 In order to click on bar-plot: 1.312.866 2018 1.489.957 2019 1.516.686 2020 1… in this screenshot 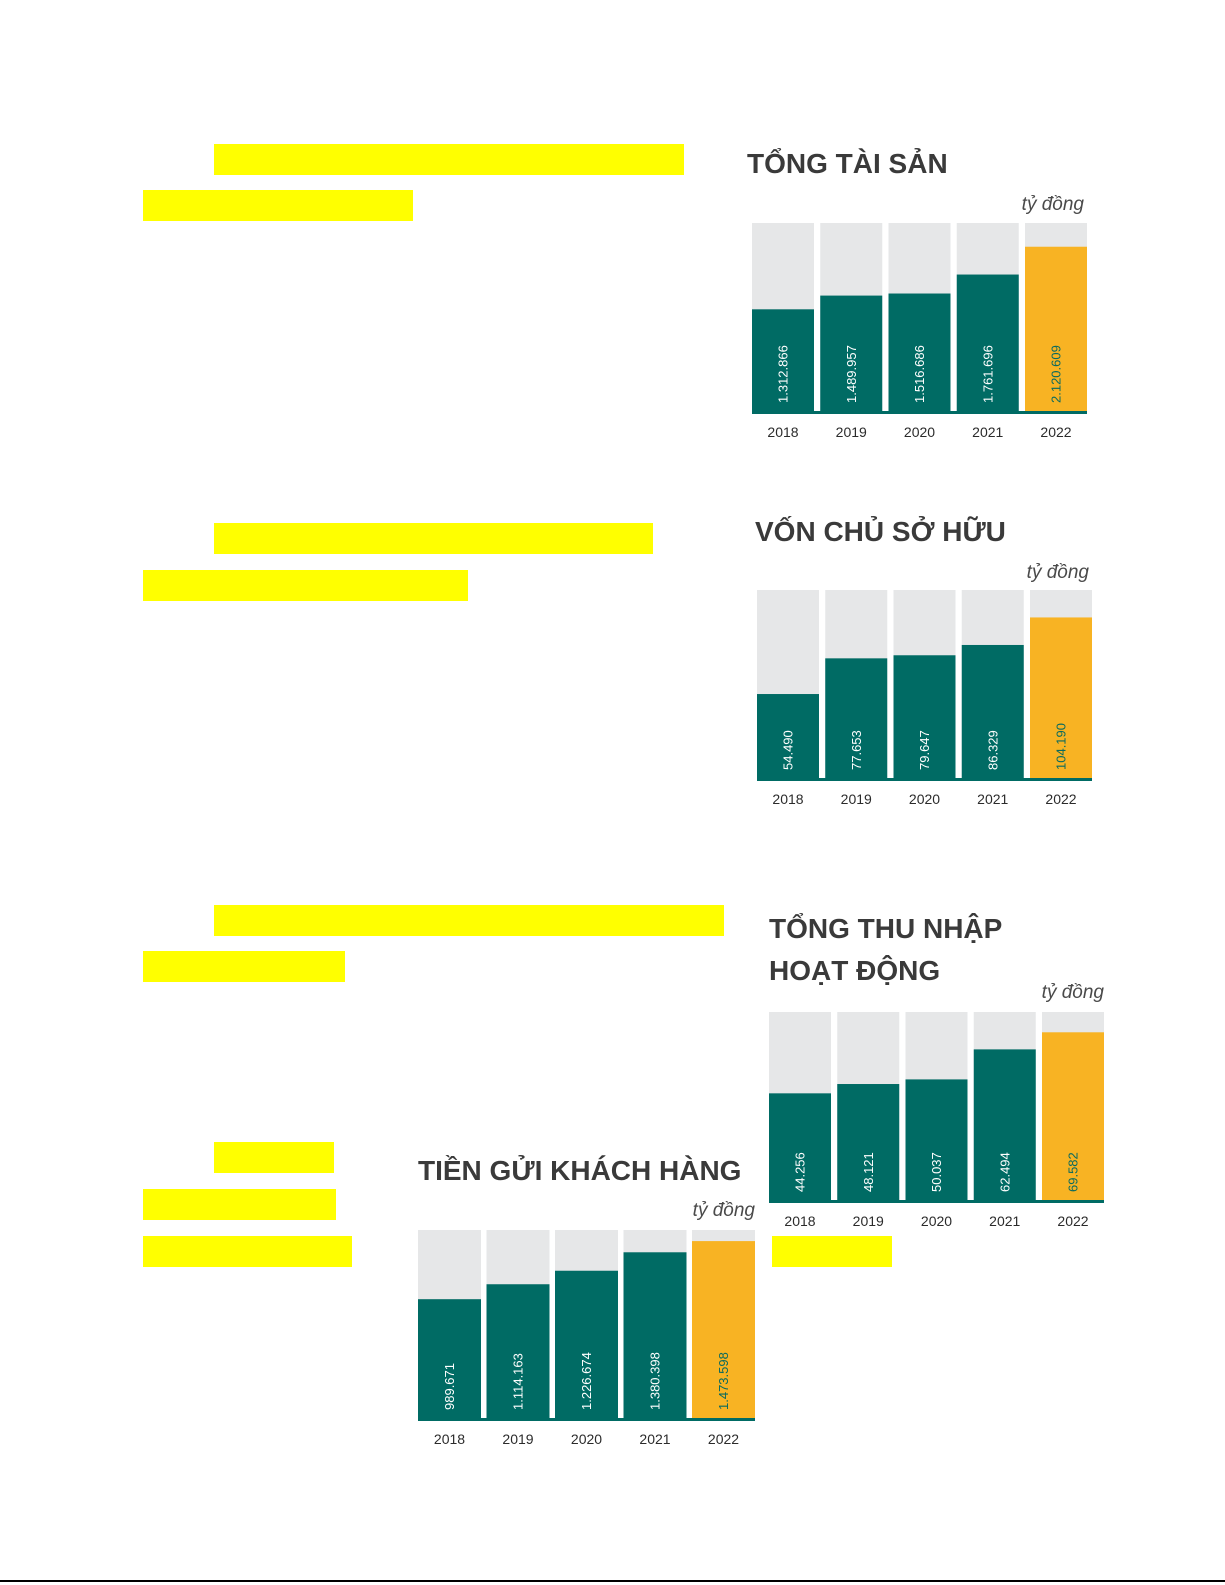, I will do `click(919, 331)`.